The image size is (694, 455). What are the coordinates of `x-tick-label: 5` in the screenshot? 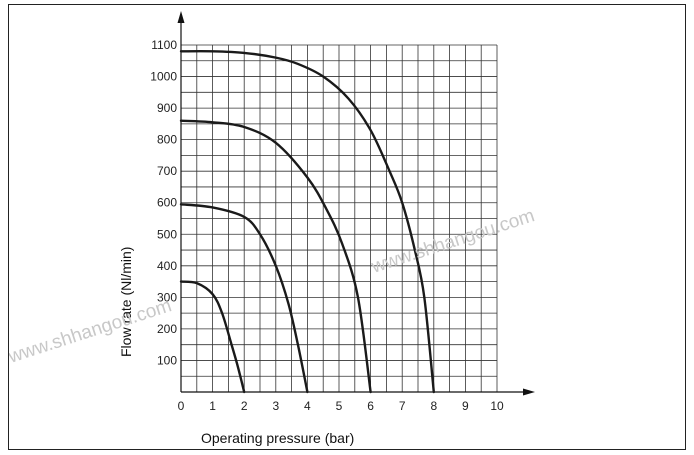 It's located at (339, 406).